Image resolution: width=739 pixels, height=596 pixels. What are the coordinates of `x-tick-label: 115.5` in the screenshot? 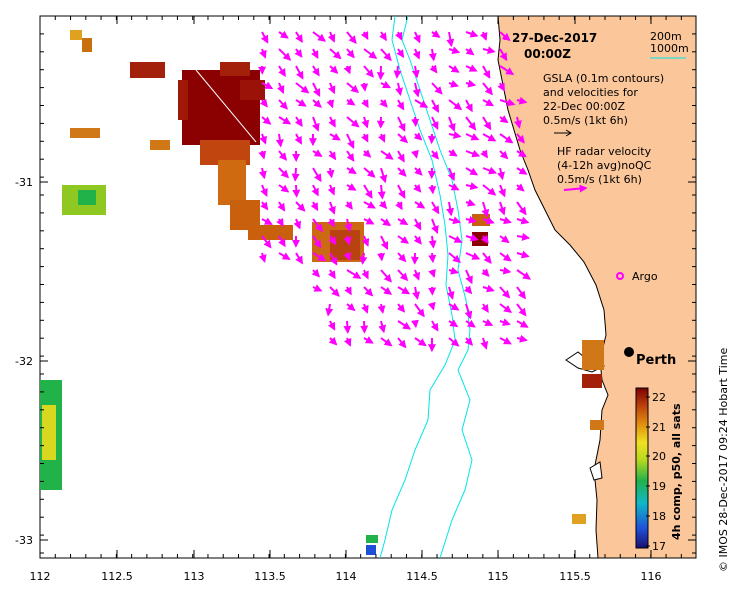 It's located at (575, 576).